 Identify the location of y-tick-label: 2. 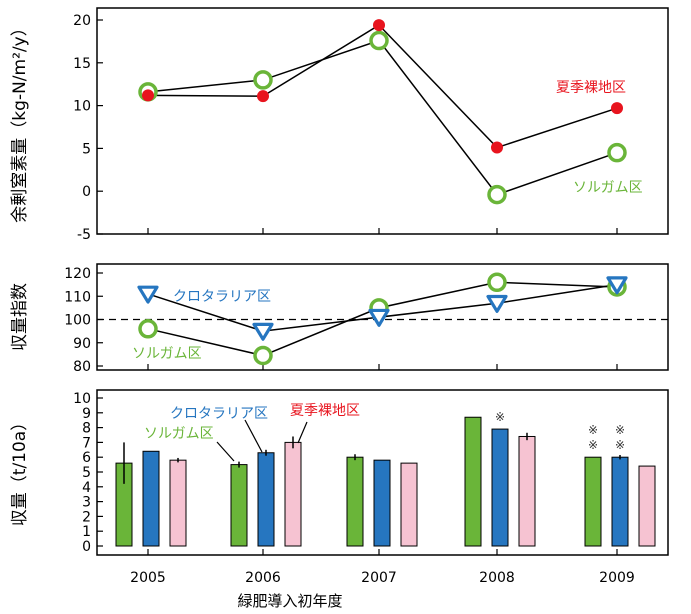
(86, 517).